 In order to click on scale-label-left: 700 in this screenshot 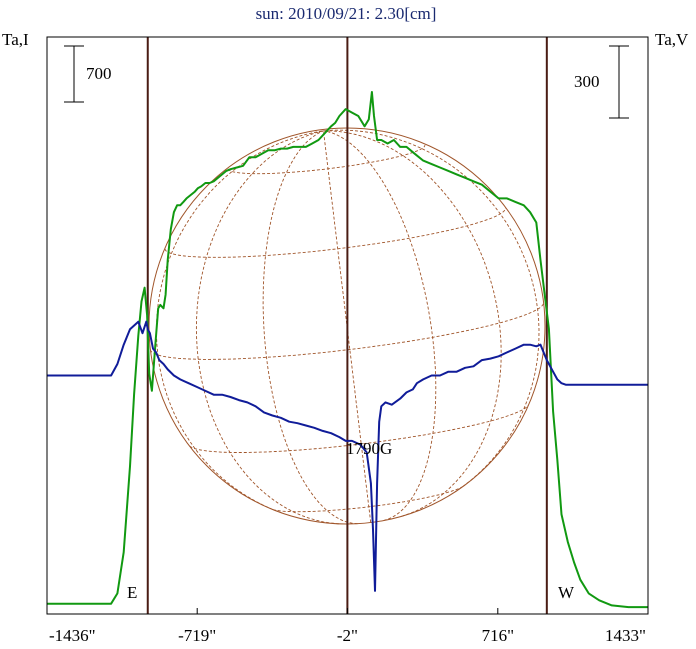, I will do `click(99, 73)`.